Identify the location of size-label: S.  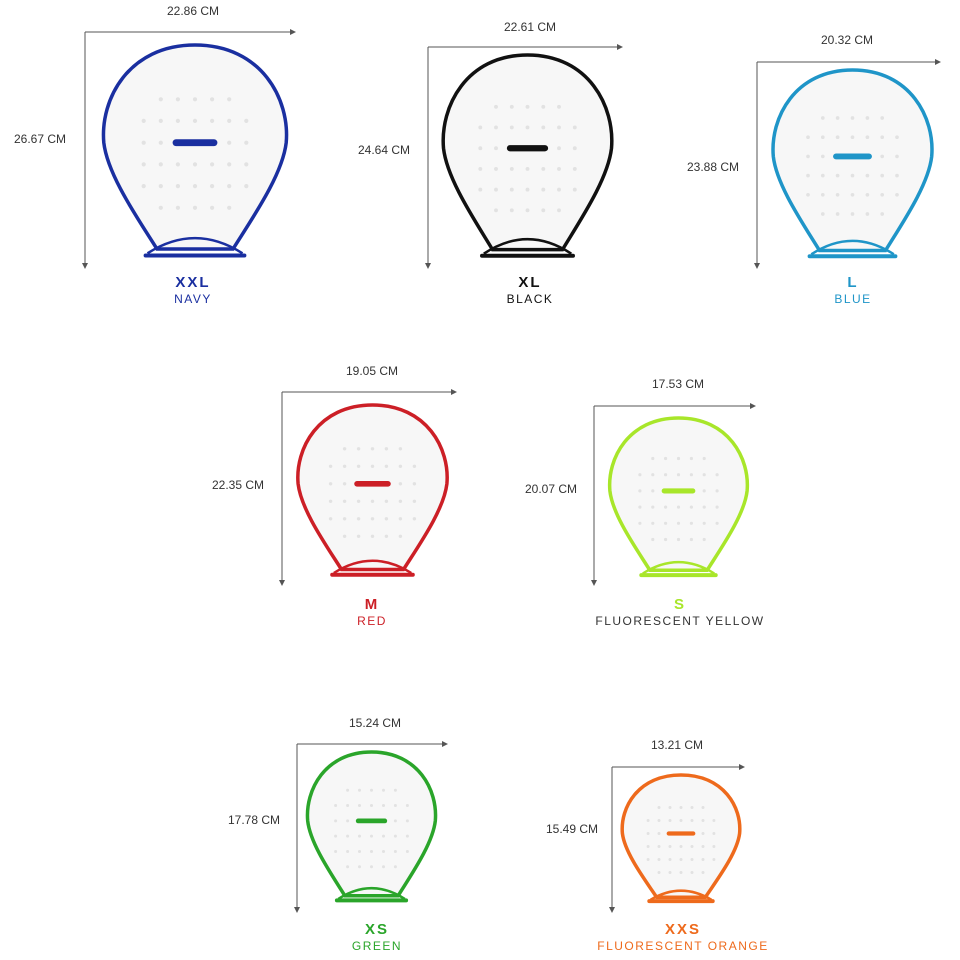
(680, 604).